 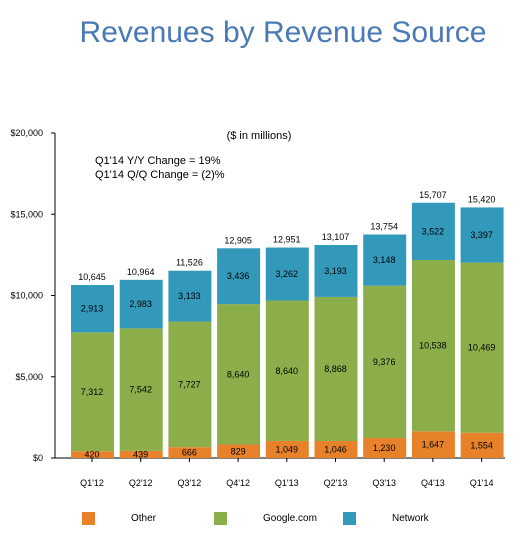 I want to click on data-label: 1,647, so click(x=433, y=445).